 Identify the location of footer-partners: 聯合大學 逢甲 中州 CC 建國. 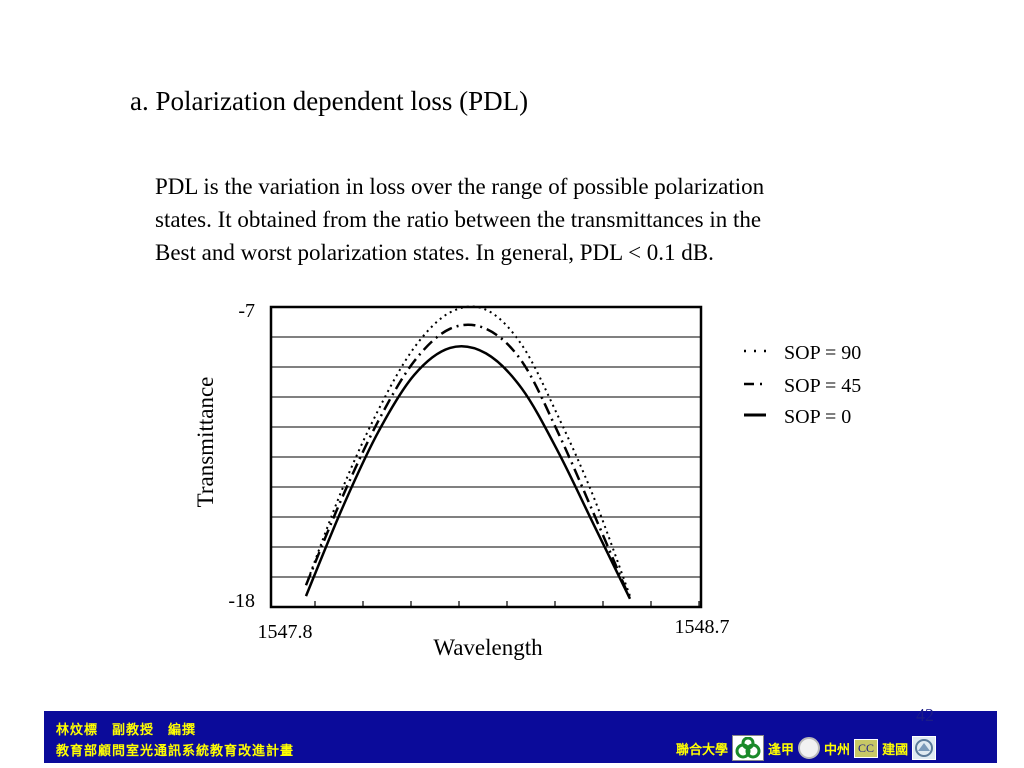
(806, 748).